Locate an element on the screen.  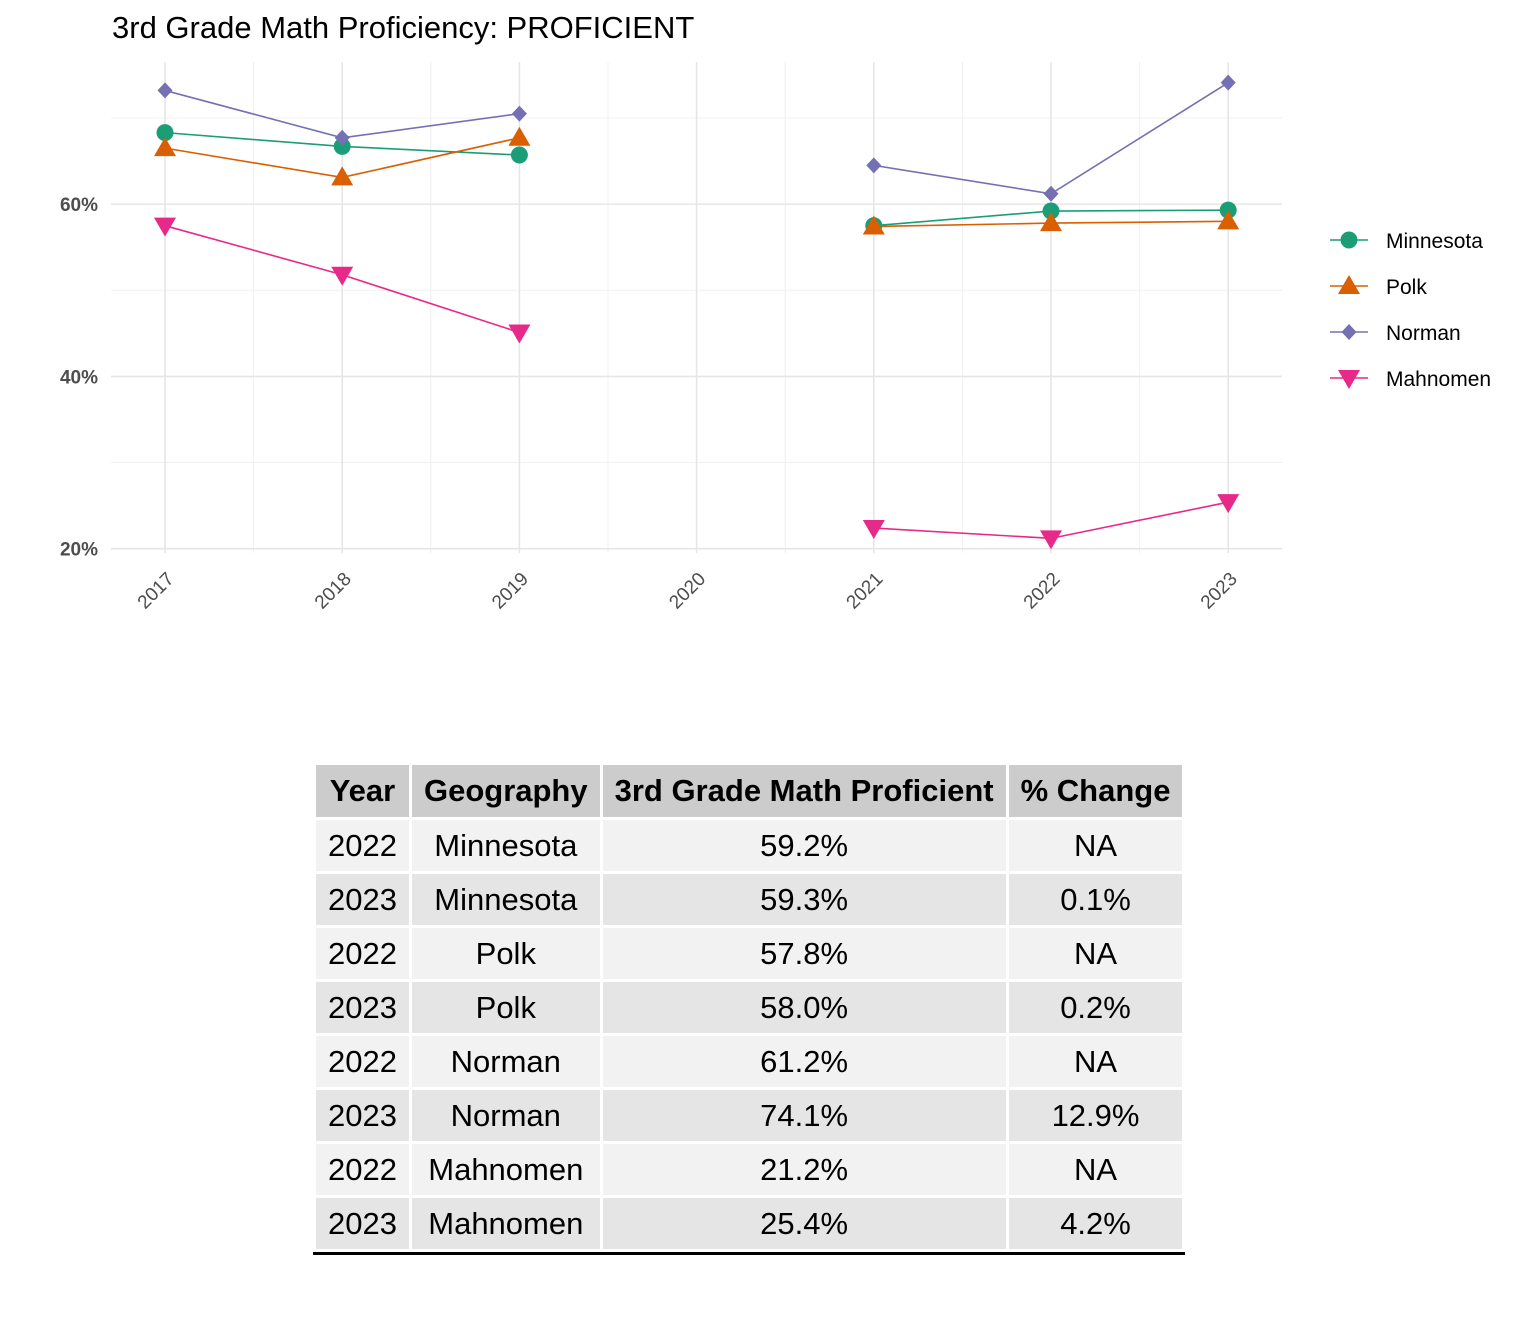
table-cell: 21.2% is located at coordinates (804, 1169).